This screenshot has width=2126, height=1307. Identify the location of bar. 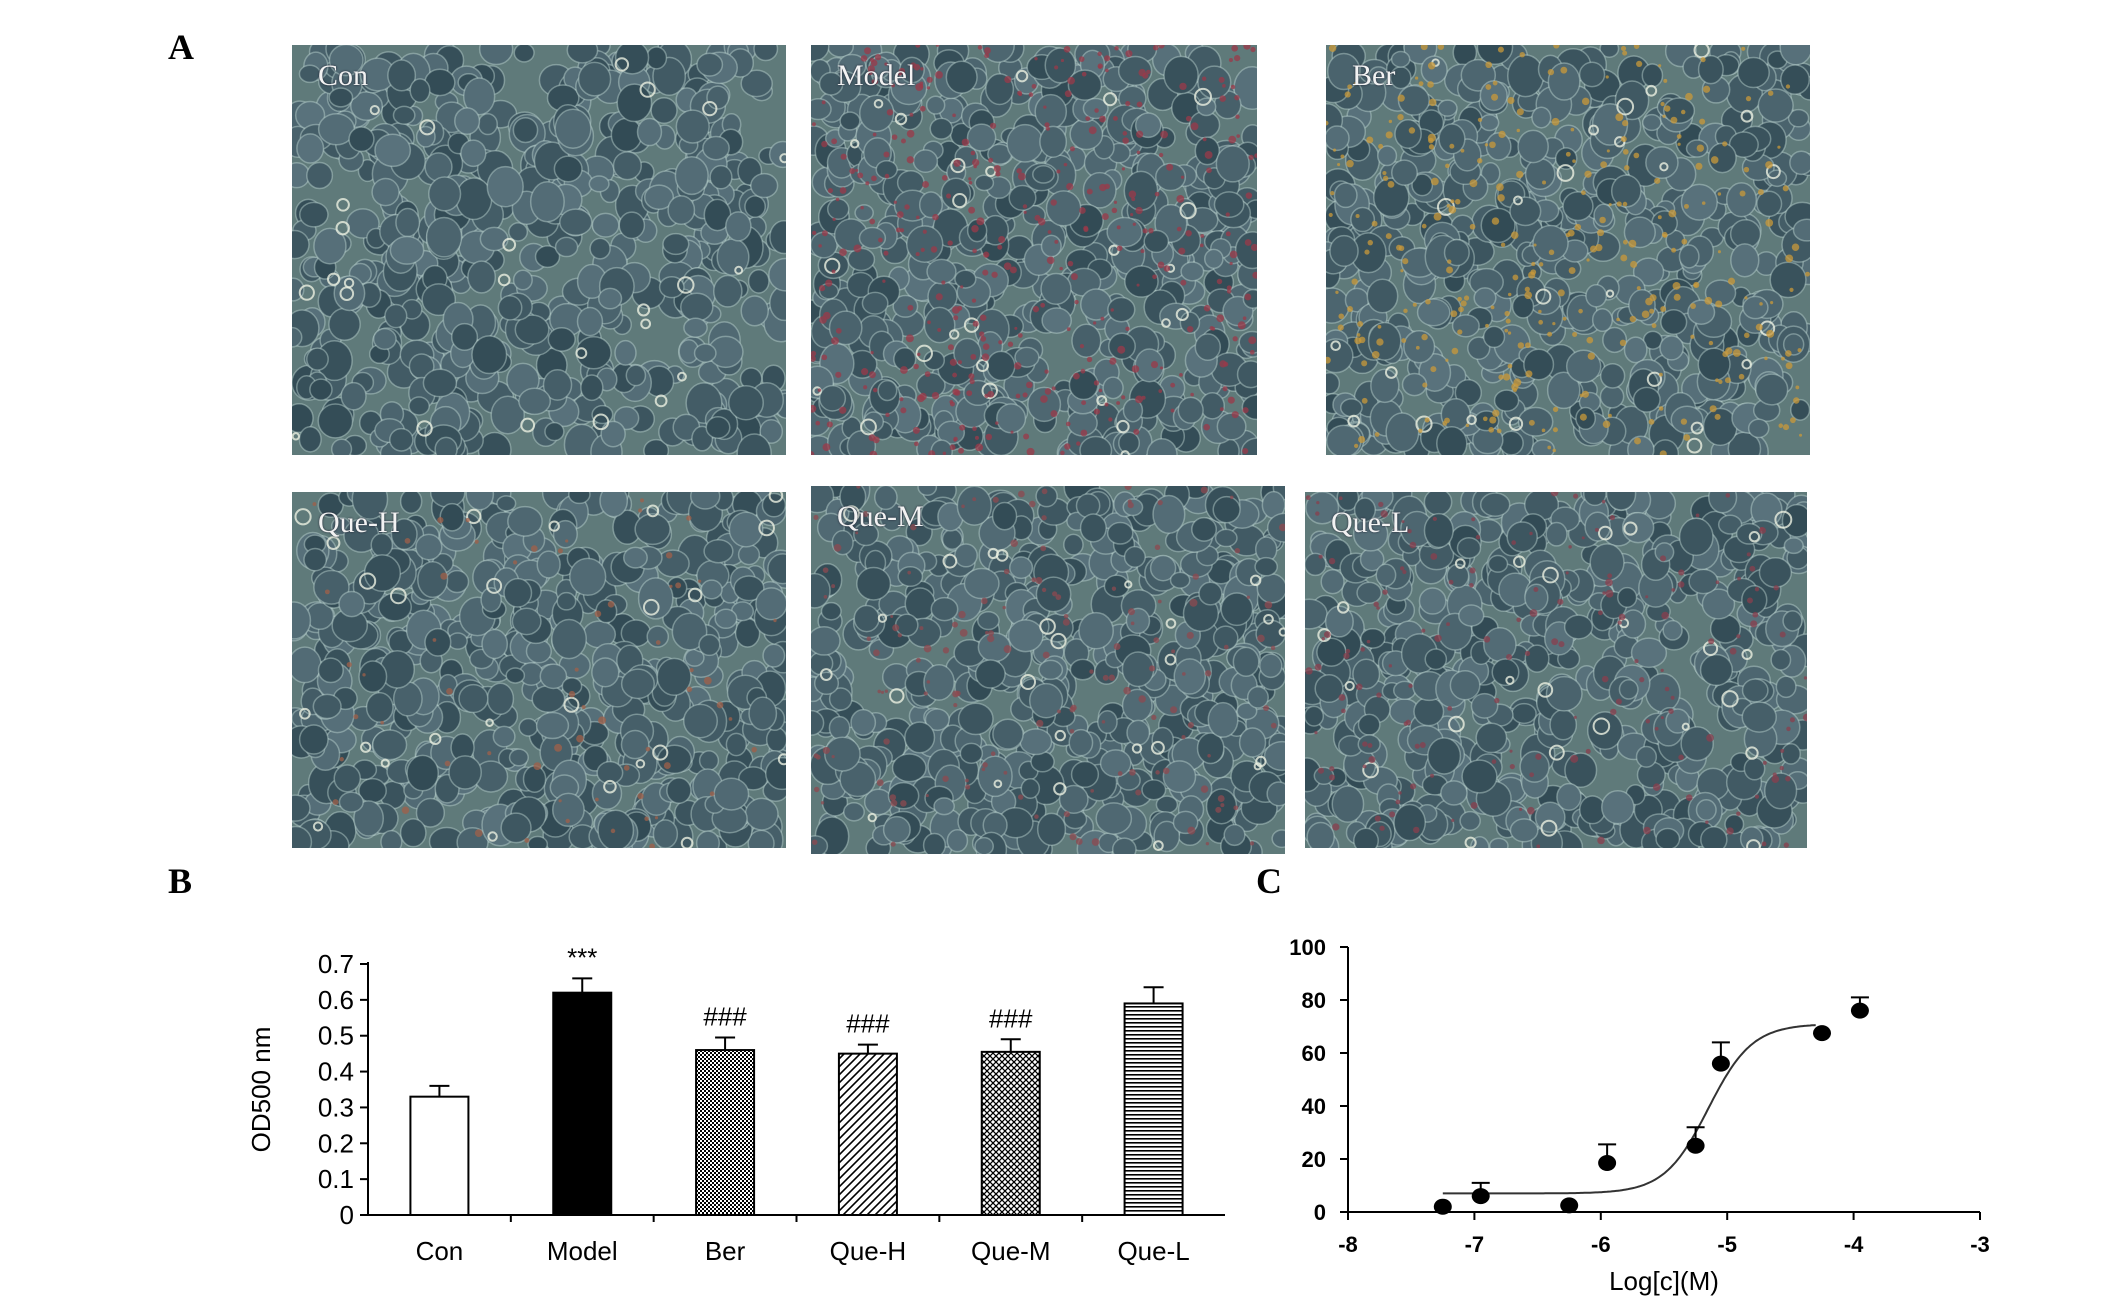
(582, 1103).